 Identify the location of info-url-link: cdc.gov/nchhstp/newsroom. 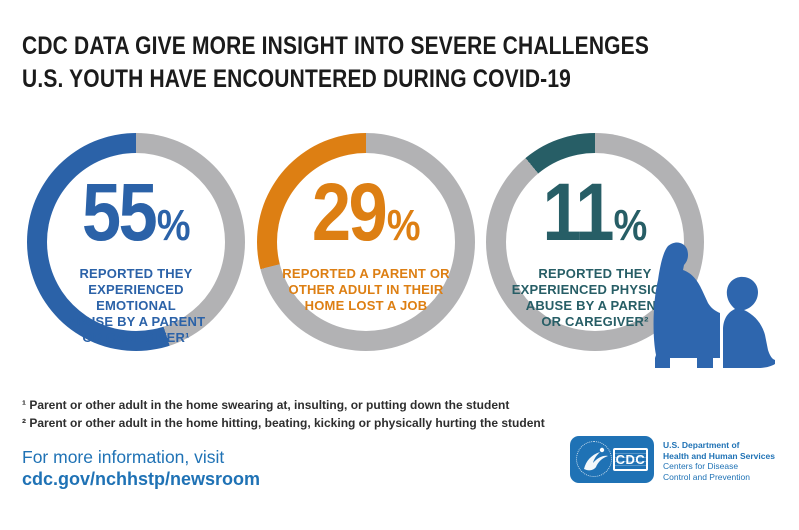
(141, 479).